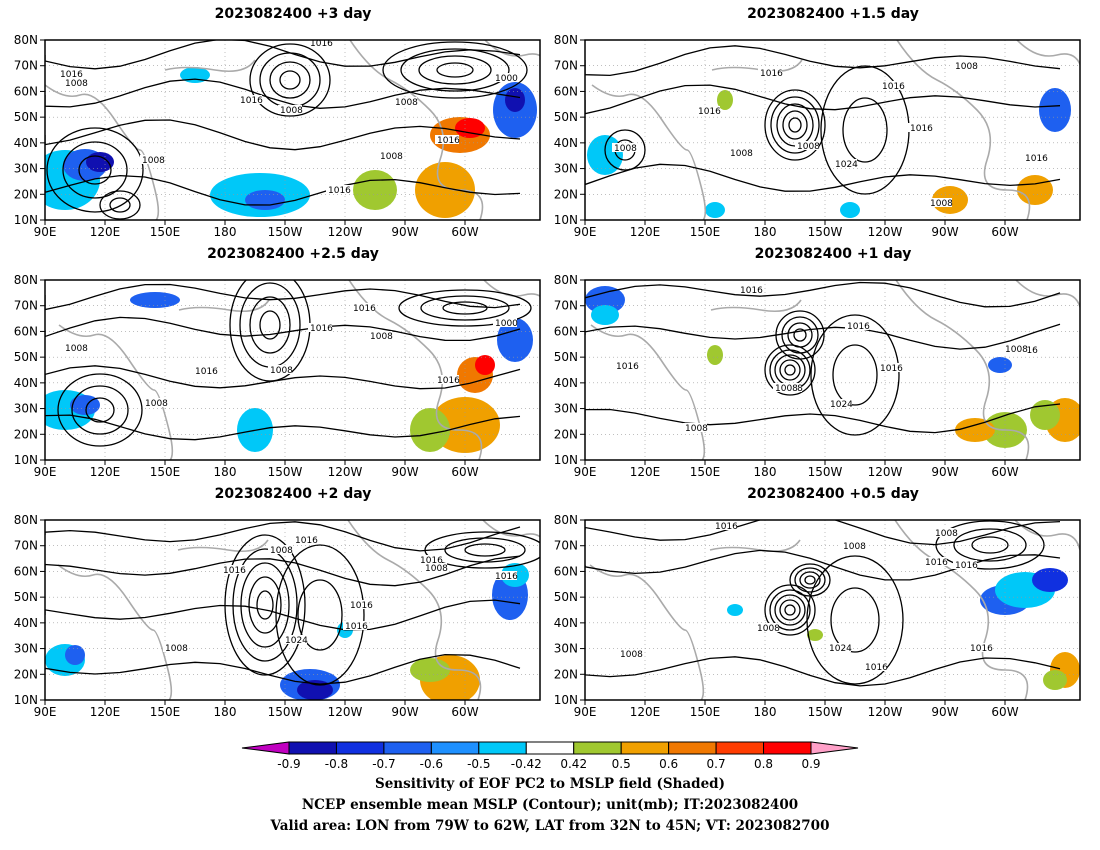 The height and width of the screenshot is (850, 1100). What do you see at coordinates (526, 764) in the screenshot?
I see `colorbar-tick-label: -0.42` at bounding box center [526, 764].